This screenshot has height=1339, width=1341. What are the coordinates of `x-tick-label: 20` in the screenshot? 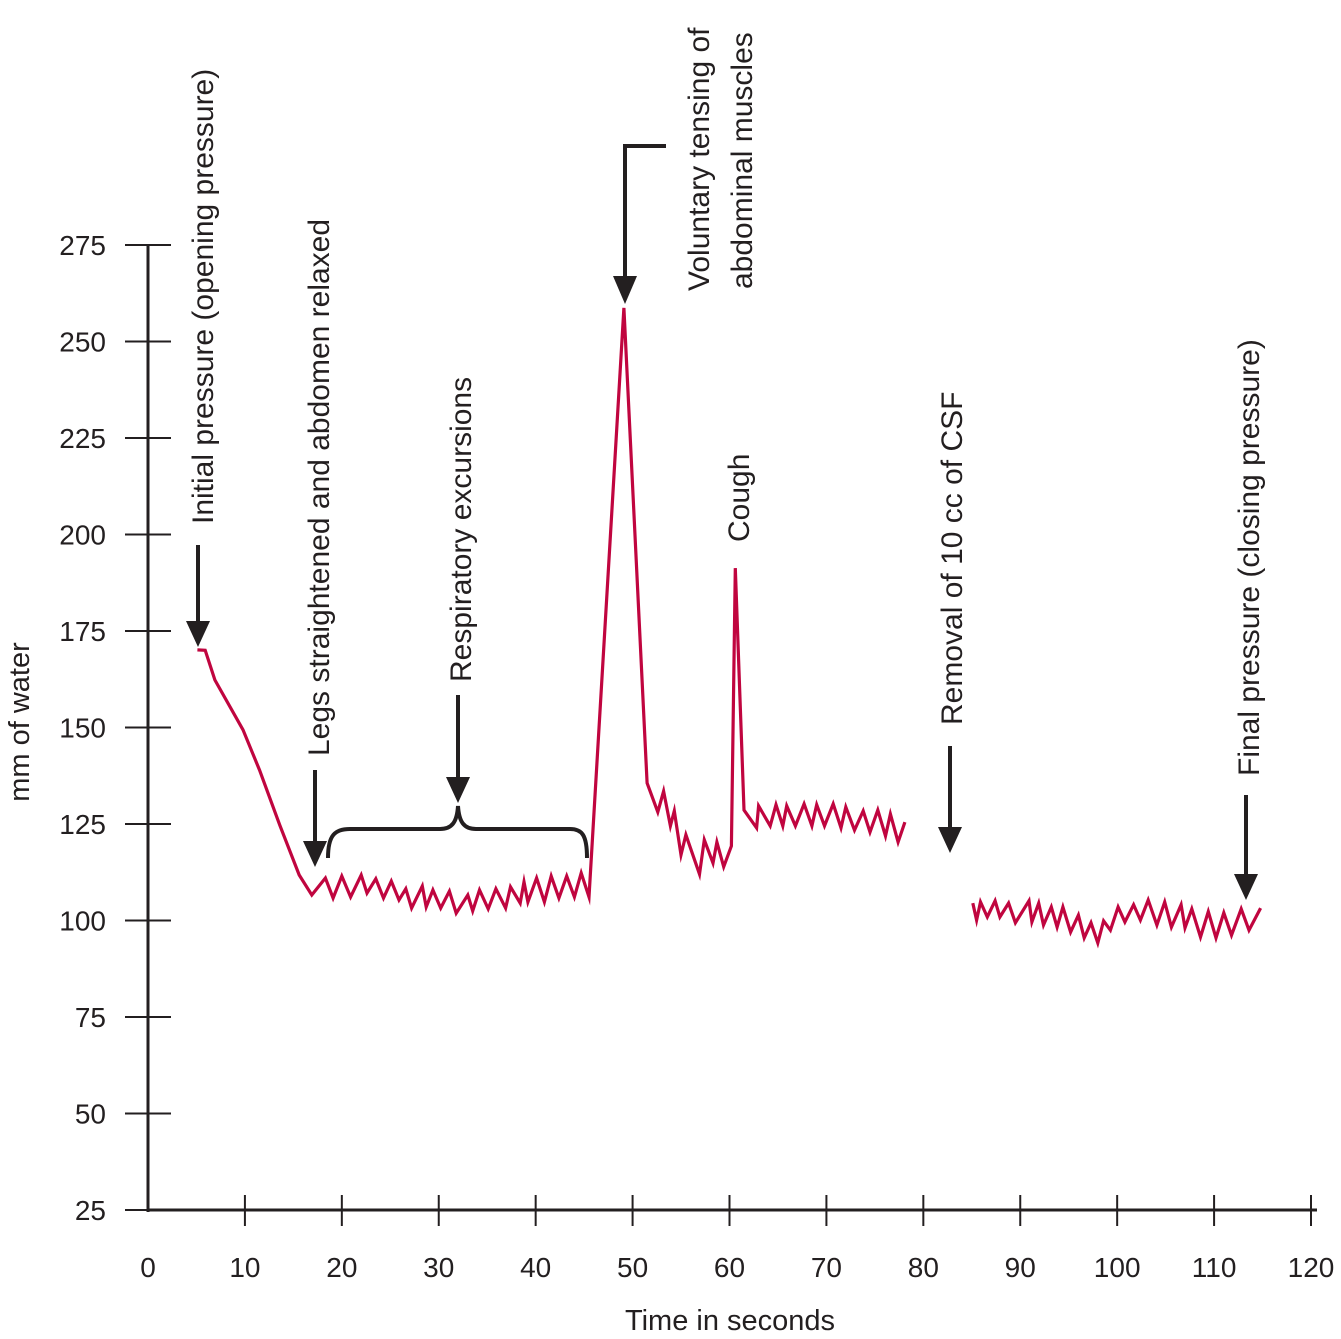 It's located at (341, 1267).